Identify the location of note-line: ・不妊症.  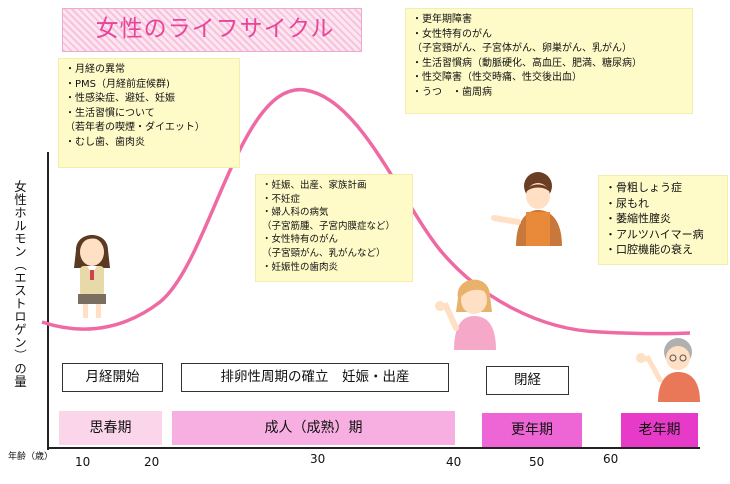
(281, 199).